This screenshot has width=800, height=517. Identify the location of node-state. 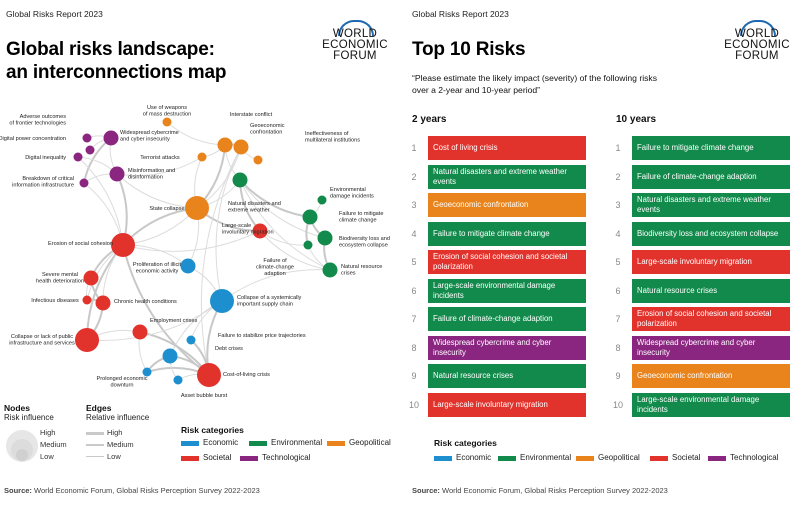
(197, 208).